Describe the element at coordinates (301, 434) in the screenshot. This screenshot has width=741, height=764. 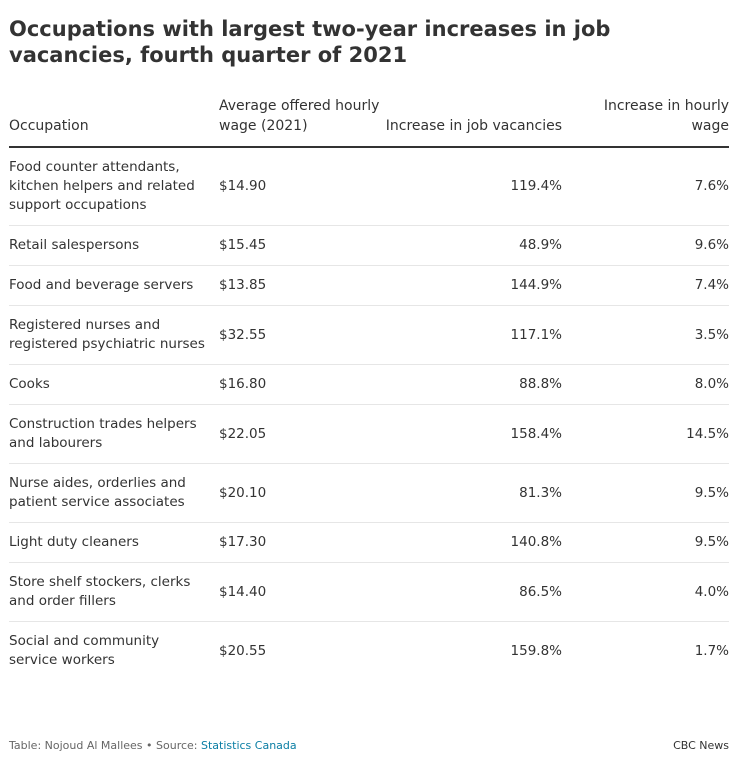
I see `wage-cell: $22.05` at that location.